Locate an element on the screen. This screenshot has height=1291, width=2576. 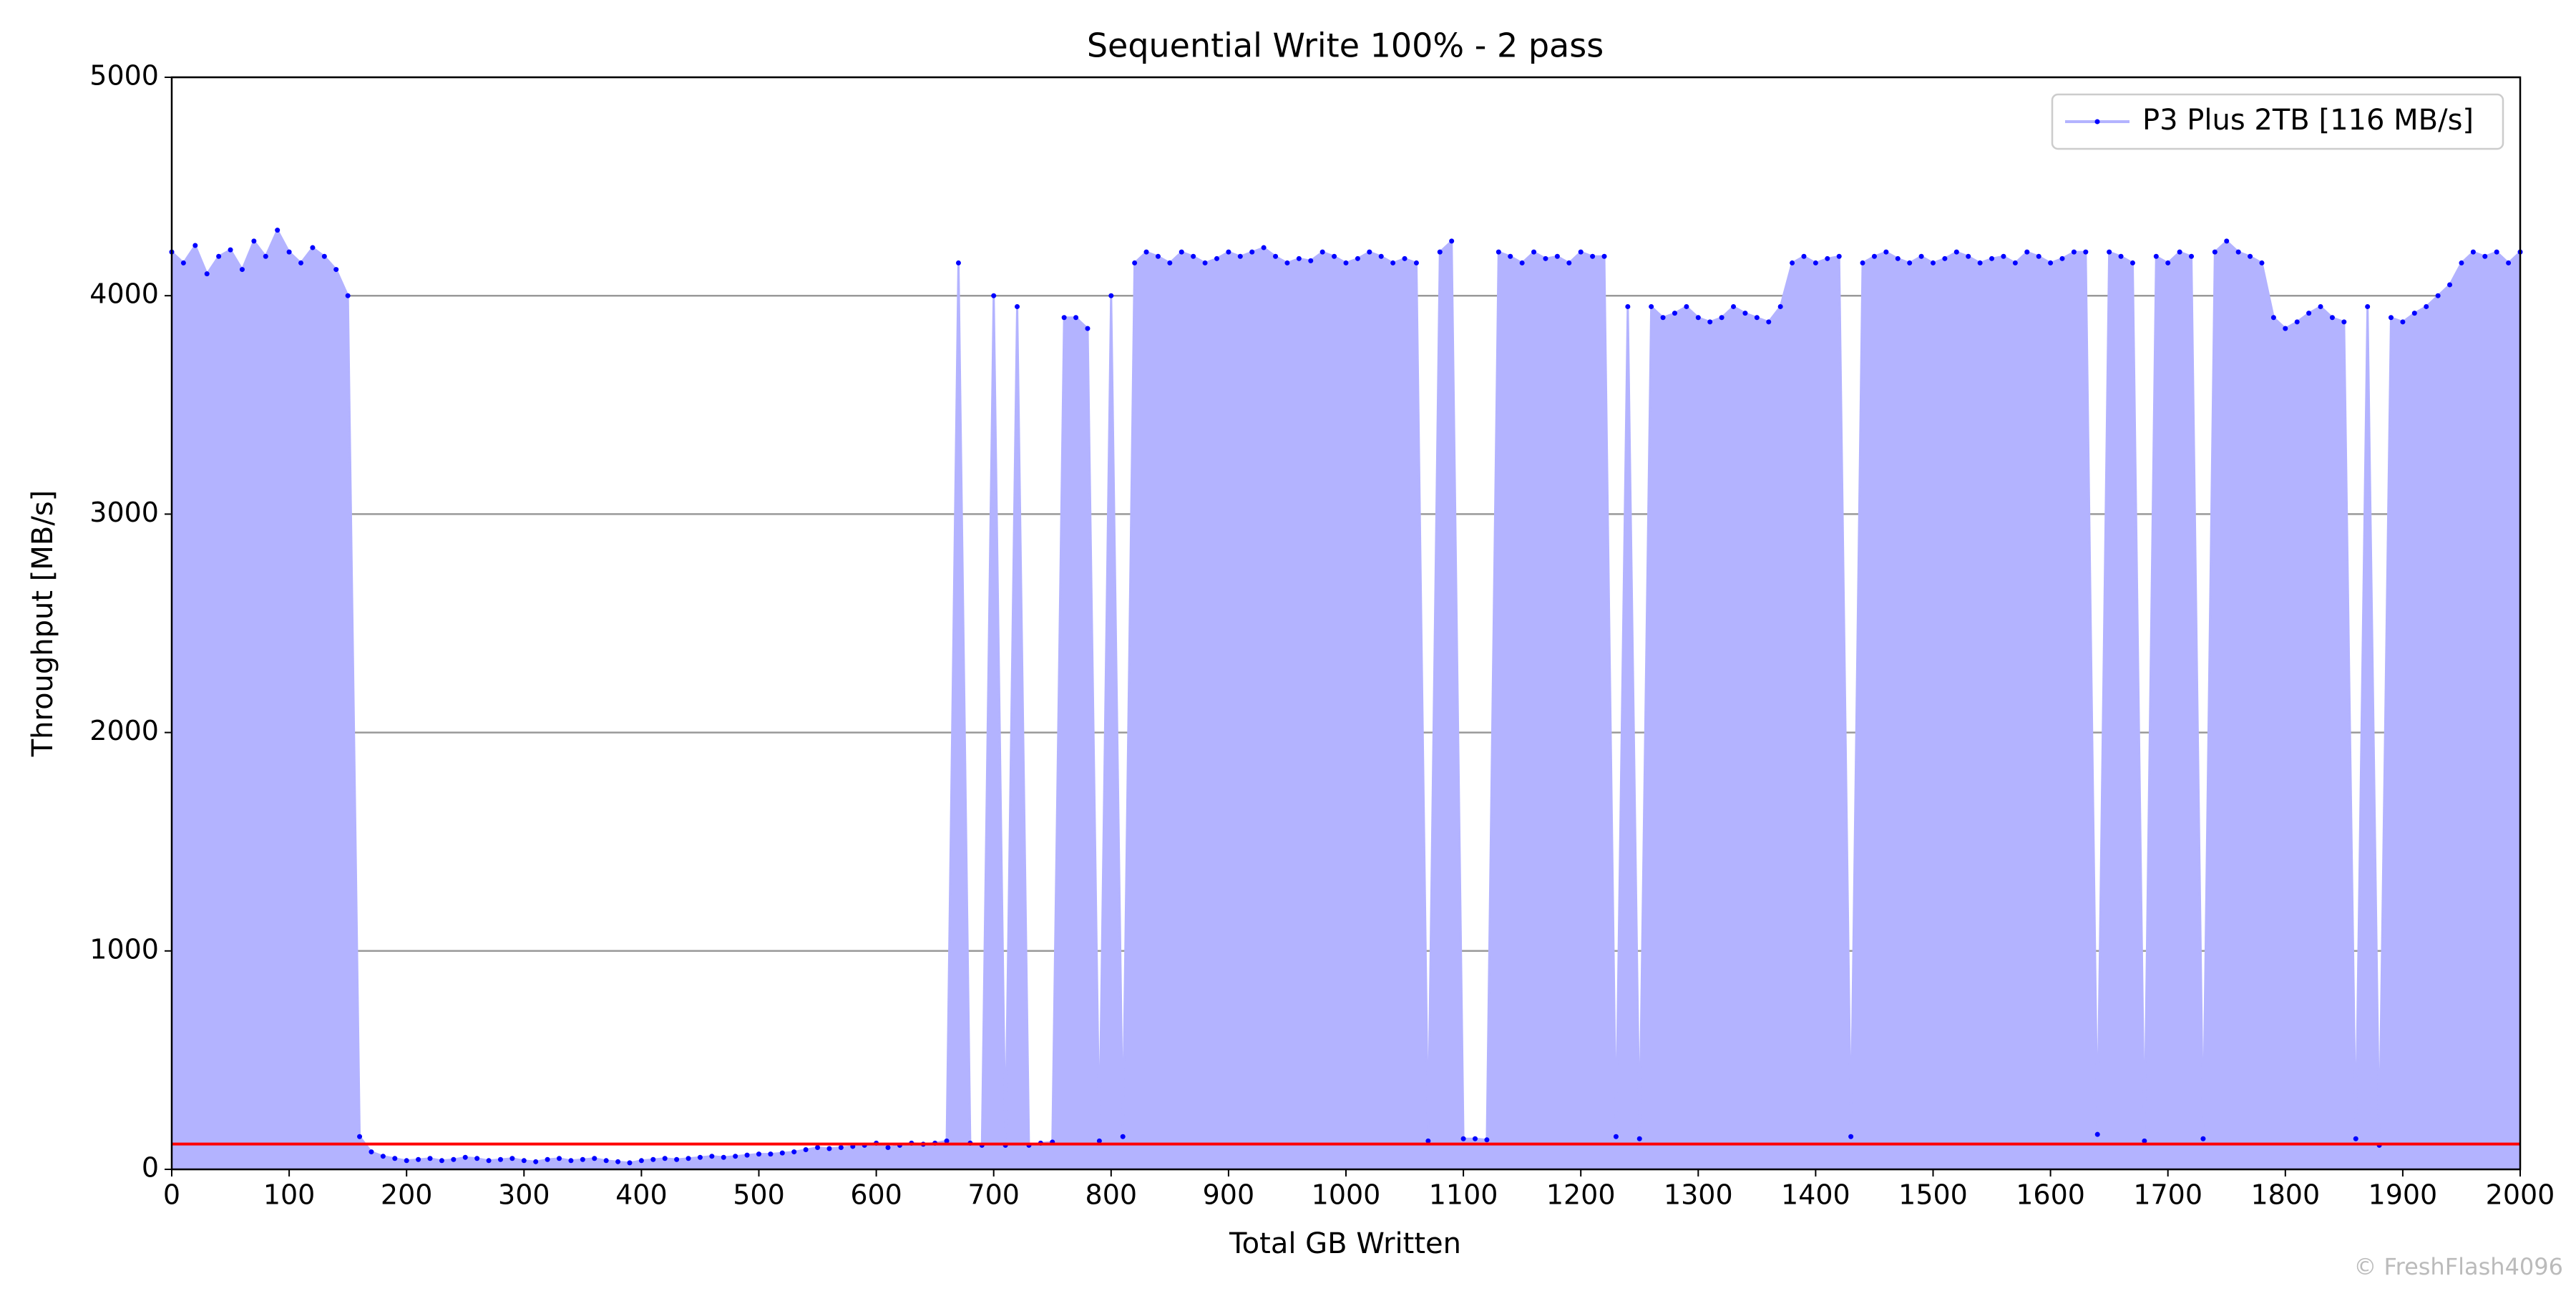
legend: P3 Plus 2TB [116 MB/s] is located at coordinates (2277, 121).